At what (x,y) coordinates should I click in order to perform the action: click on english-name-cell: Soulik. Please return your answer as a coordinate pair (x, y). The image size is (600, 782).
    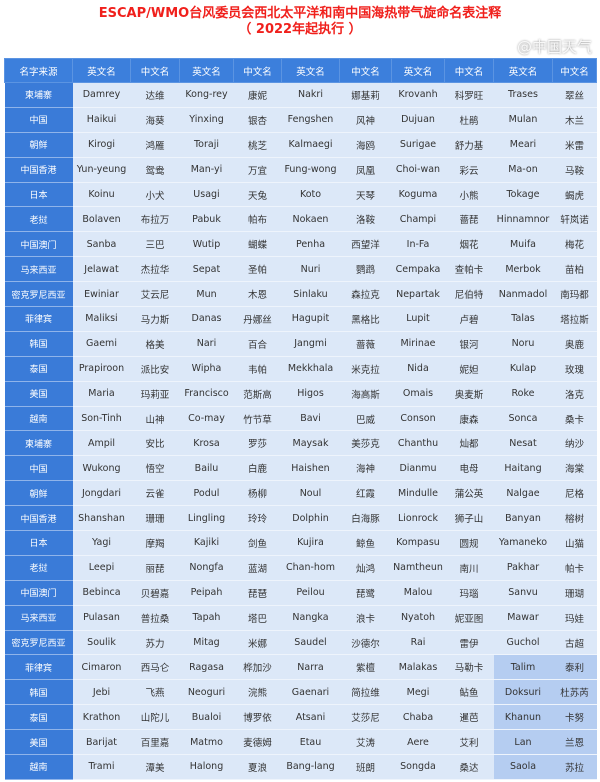
    Looking at the image, I should click on (101, 643).